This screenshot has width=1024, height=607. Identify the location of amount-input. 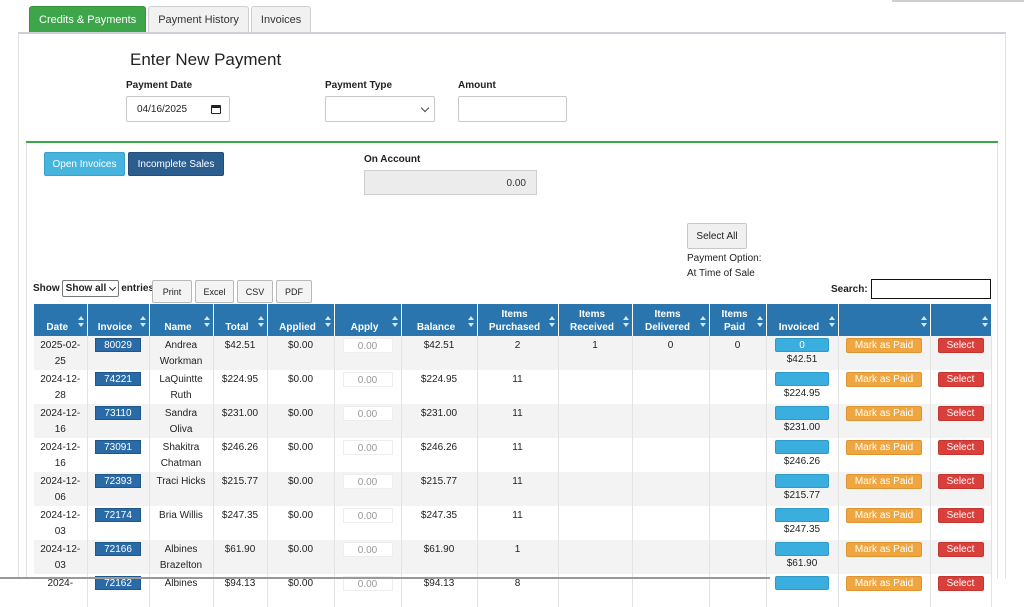
(512, 109).